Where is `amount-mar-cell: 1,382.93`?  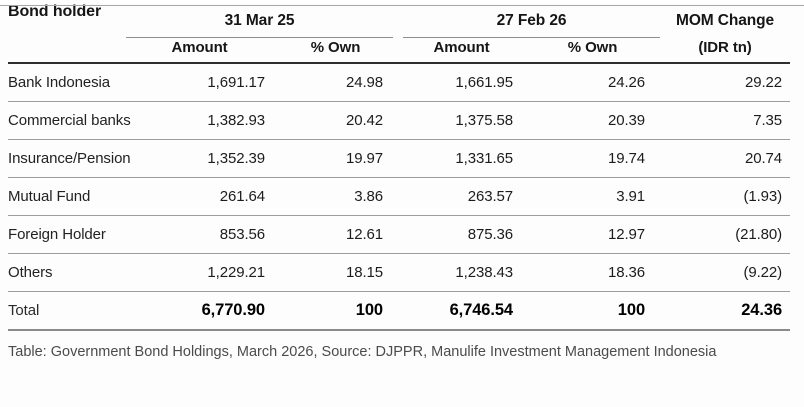 amount-mar-cell: 1,382.93 is located at coordinates (199, 120).